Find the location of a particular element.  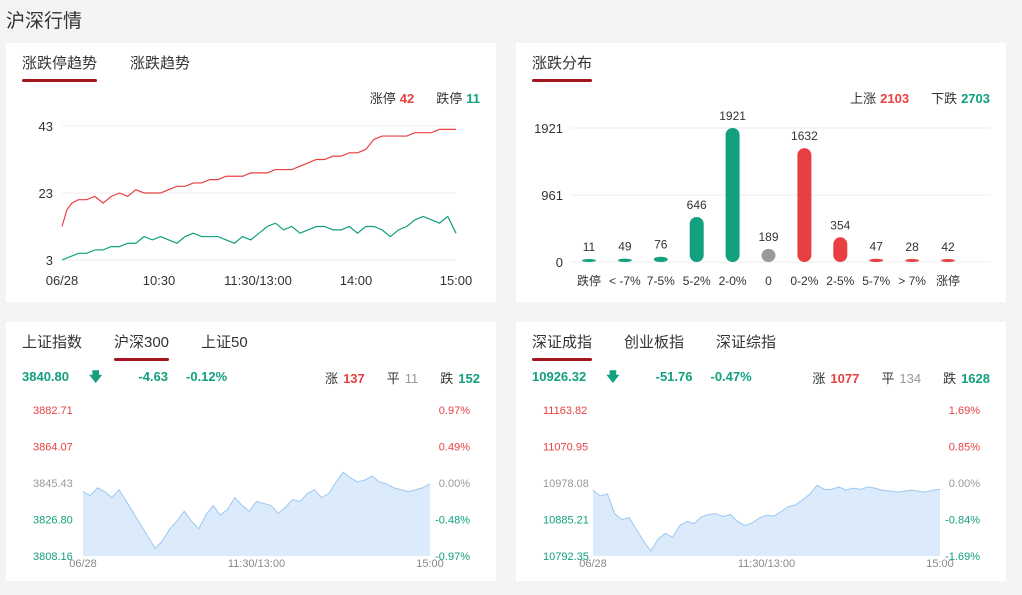

legend-up-value: 42 is located at coordinates (407, 98).